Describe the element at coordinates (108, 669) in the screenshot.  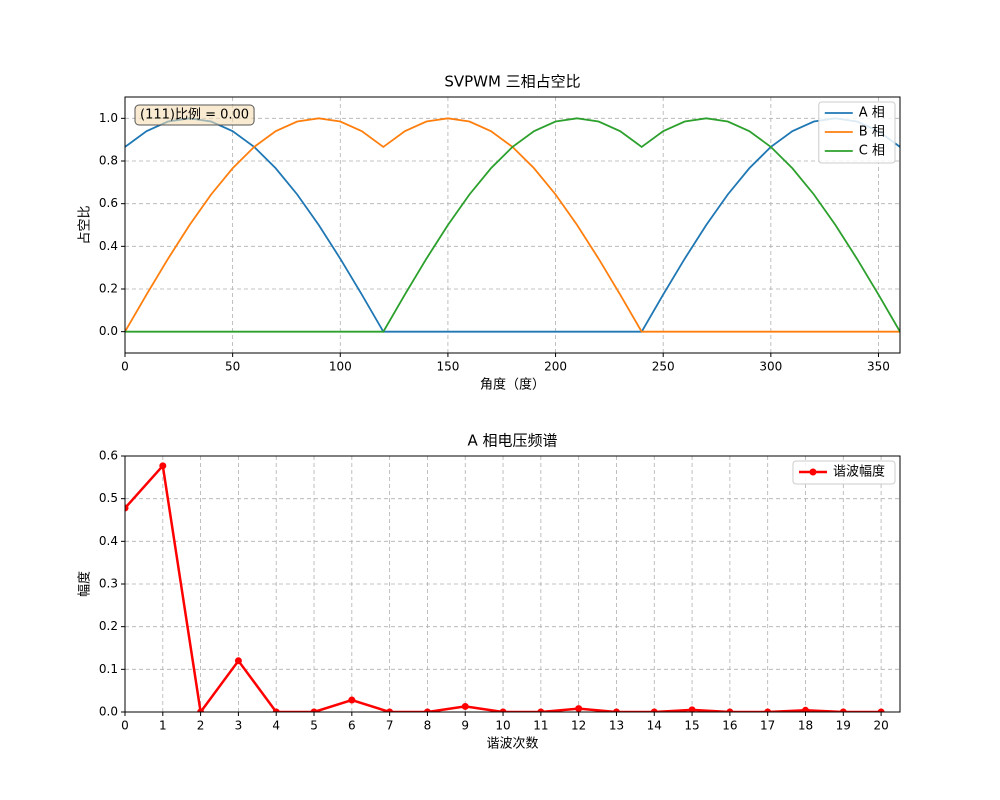
I see `y-tick-label: 0.1` at that location.